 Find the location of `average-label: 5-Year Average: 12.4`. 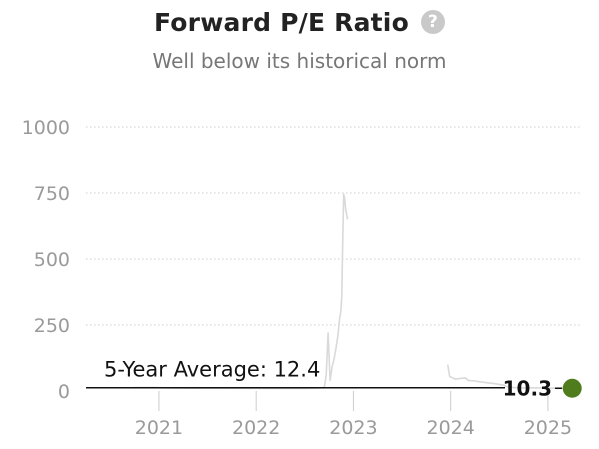

average-label: 5-Year Average: 12.4 is located at coordinates (212, 370).